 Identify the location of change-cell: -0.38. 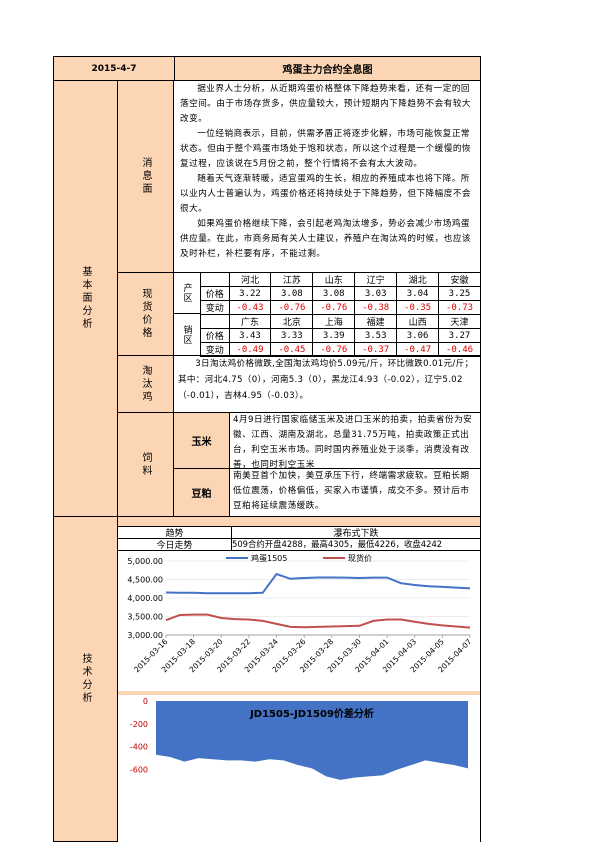
(376, 307).